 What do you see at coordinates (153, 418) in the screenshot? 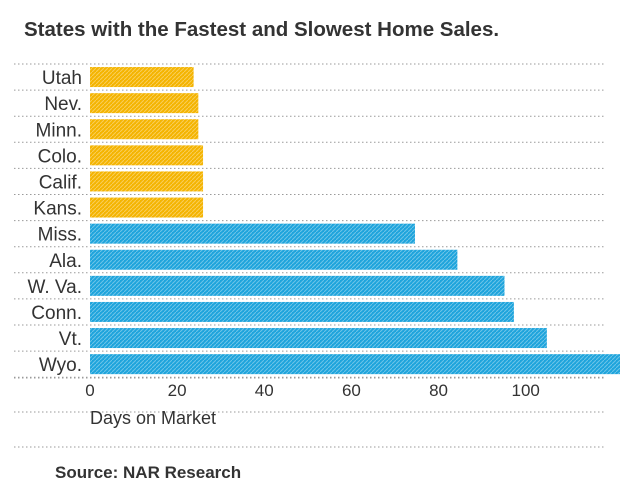
I see `x-axis-title: Days on Market` at bounding box center [153, 418].